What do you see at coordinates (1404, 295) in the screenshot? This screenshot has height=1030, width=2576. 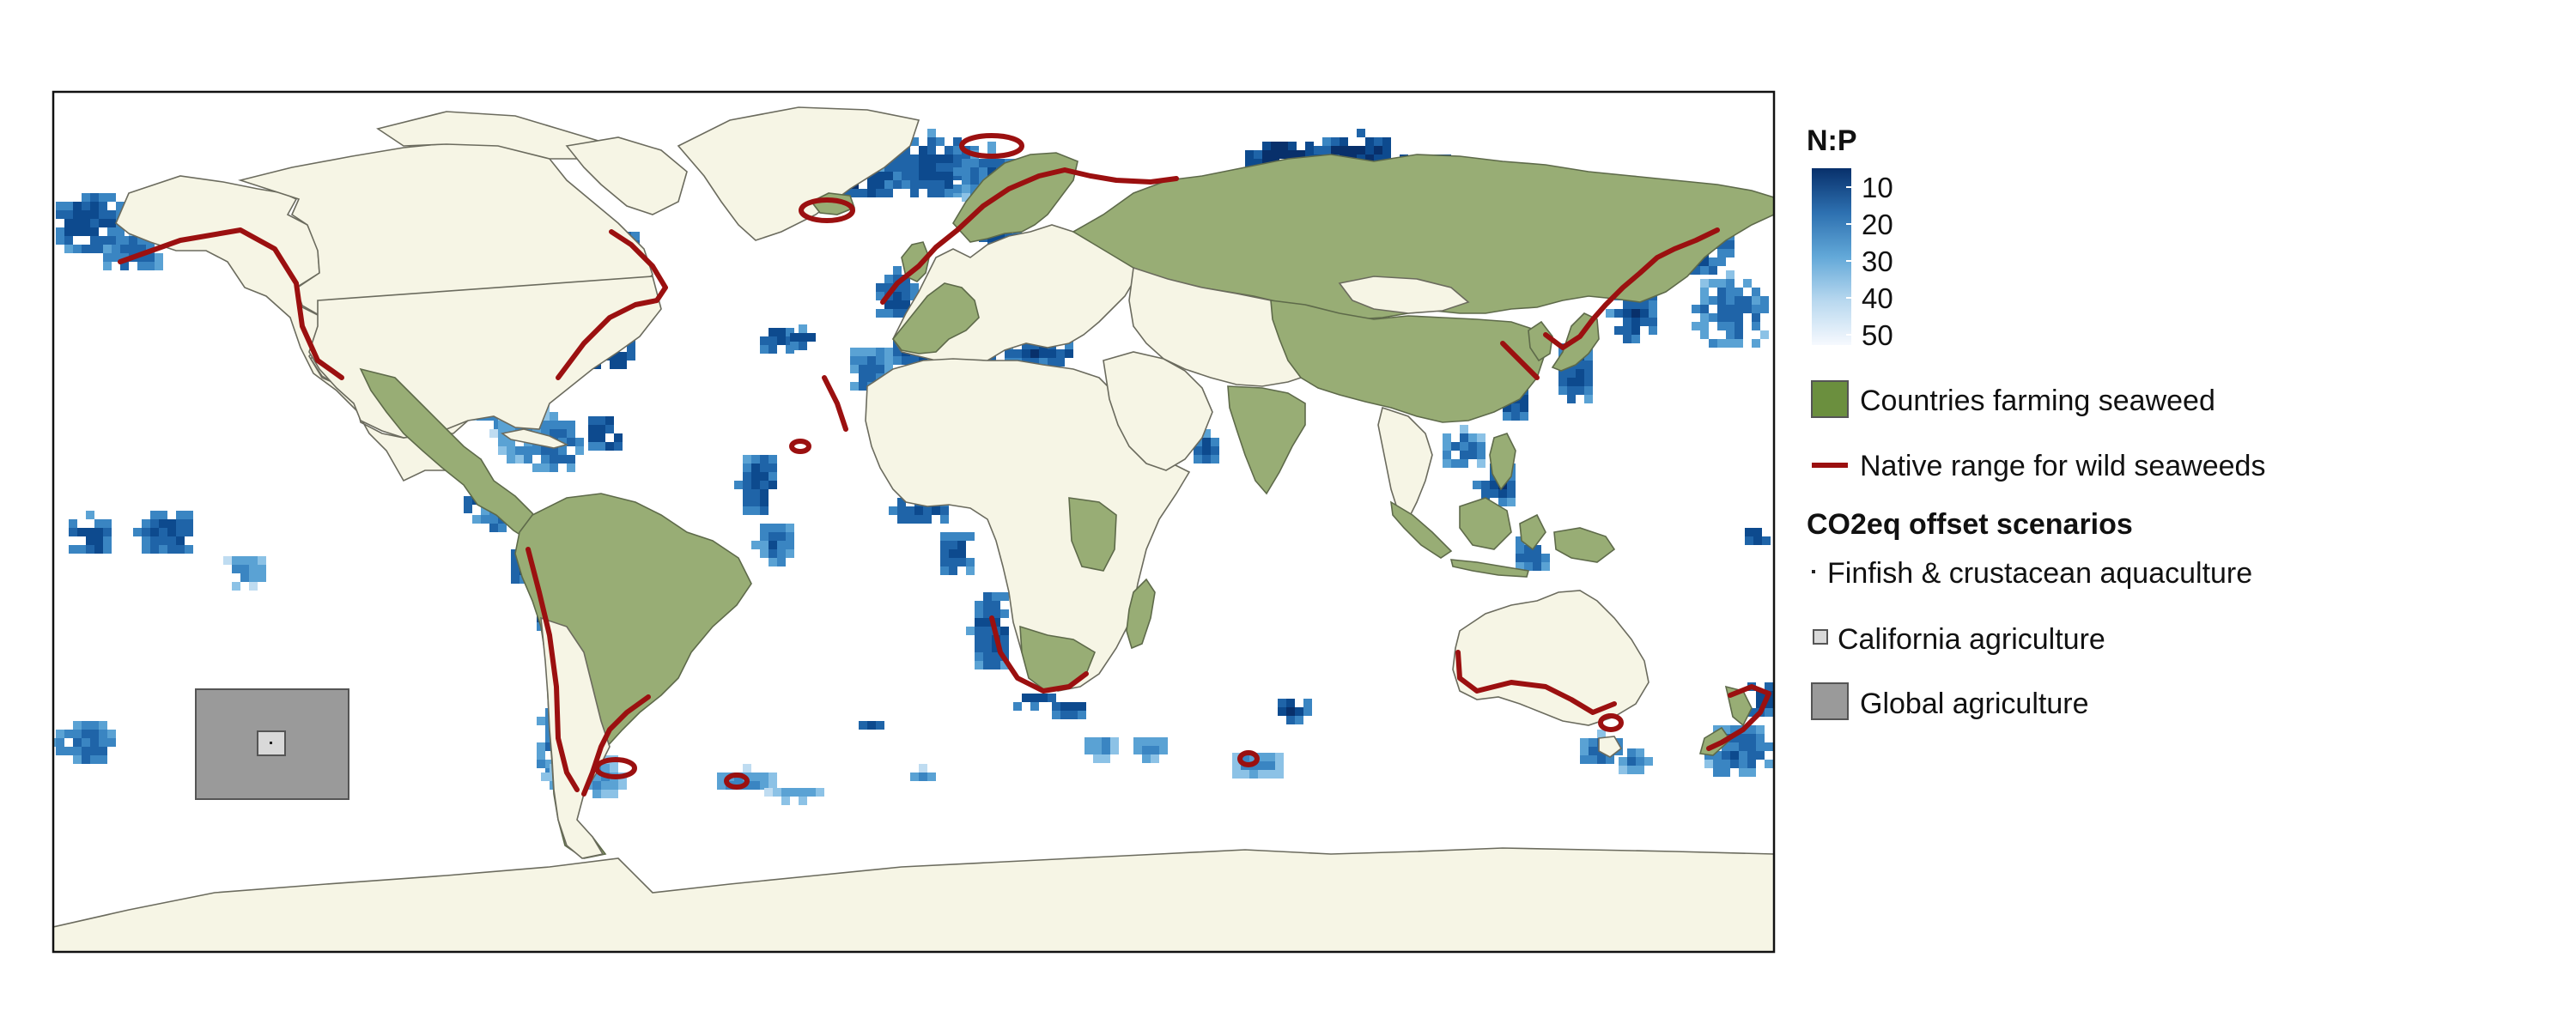 I see `land-mongolia` at bounding box center [1404, 295].